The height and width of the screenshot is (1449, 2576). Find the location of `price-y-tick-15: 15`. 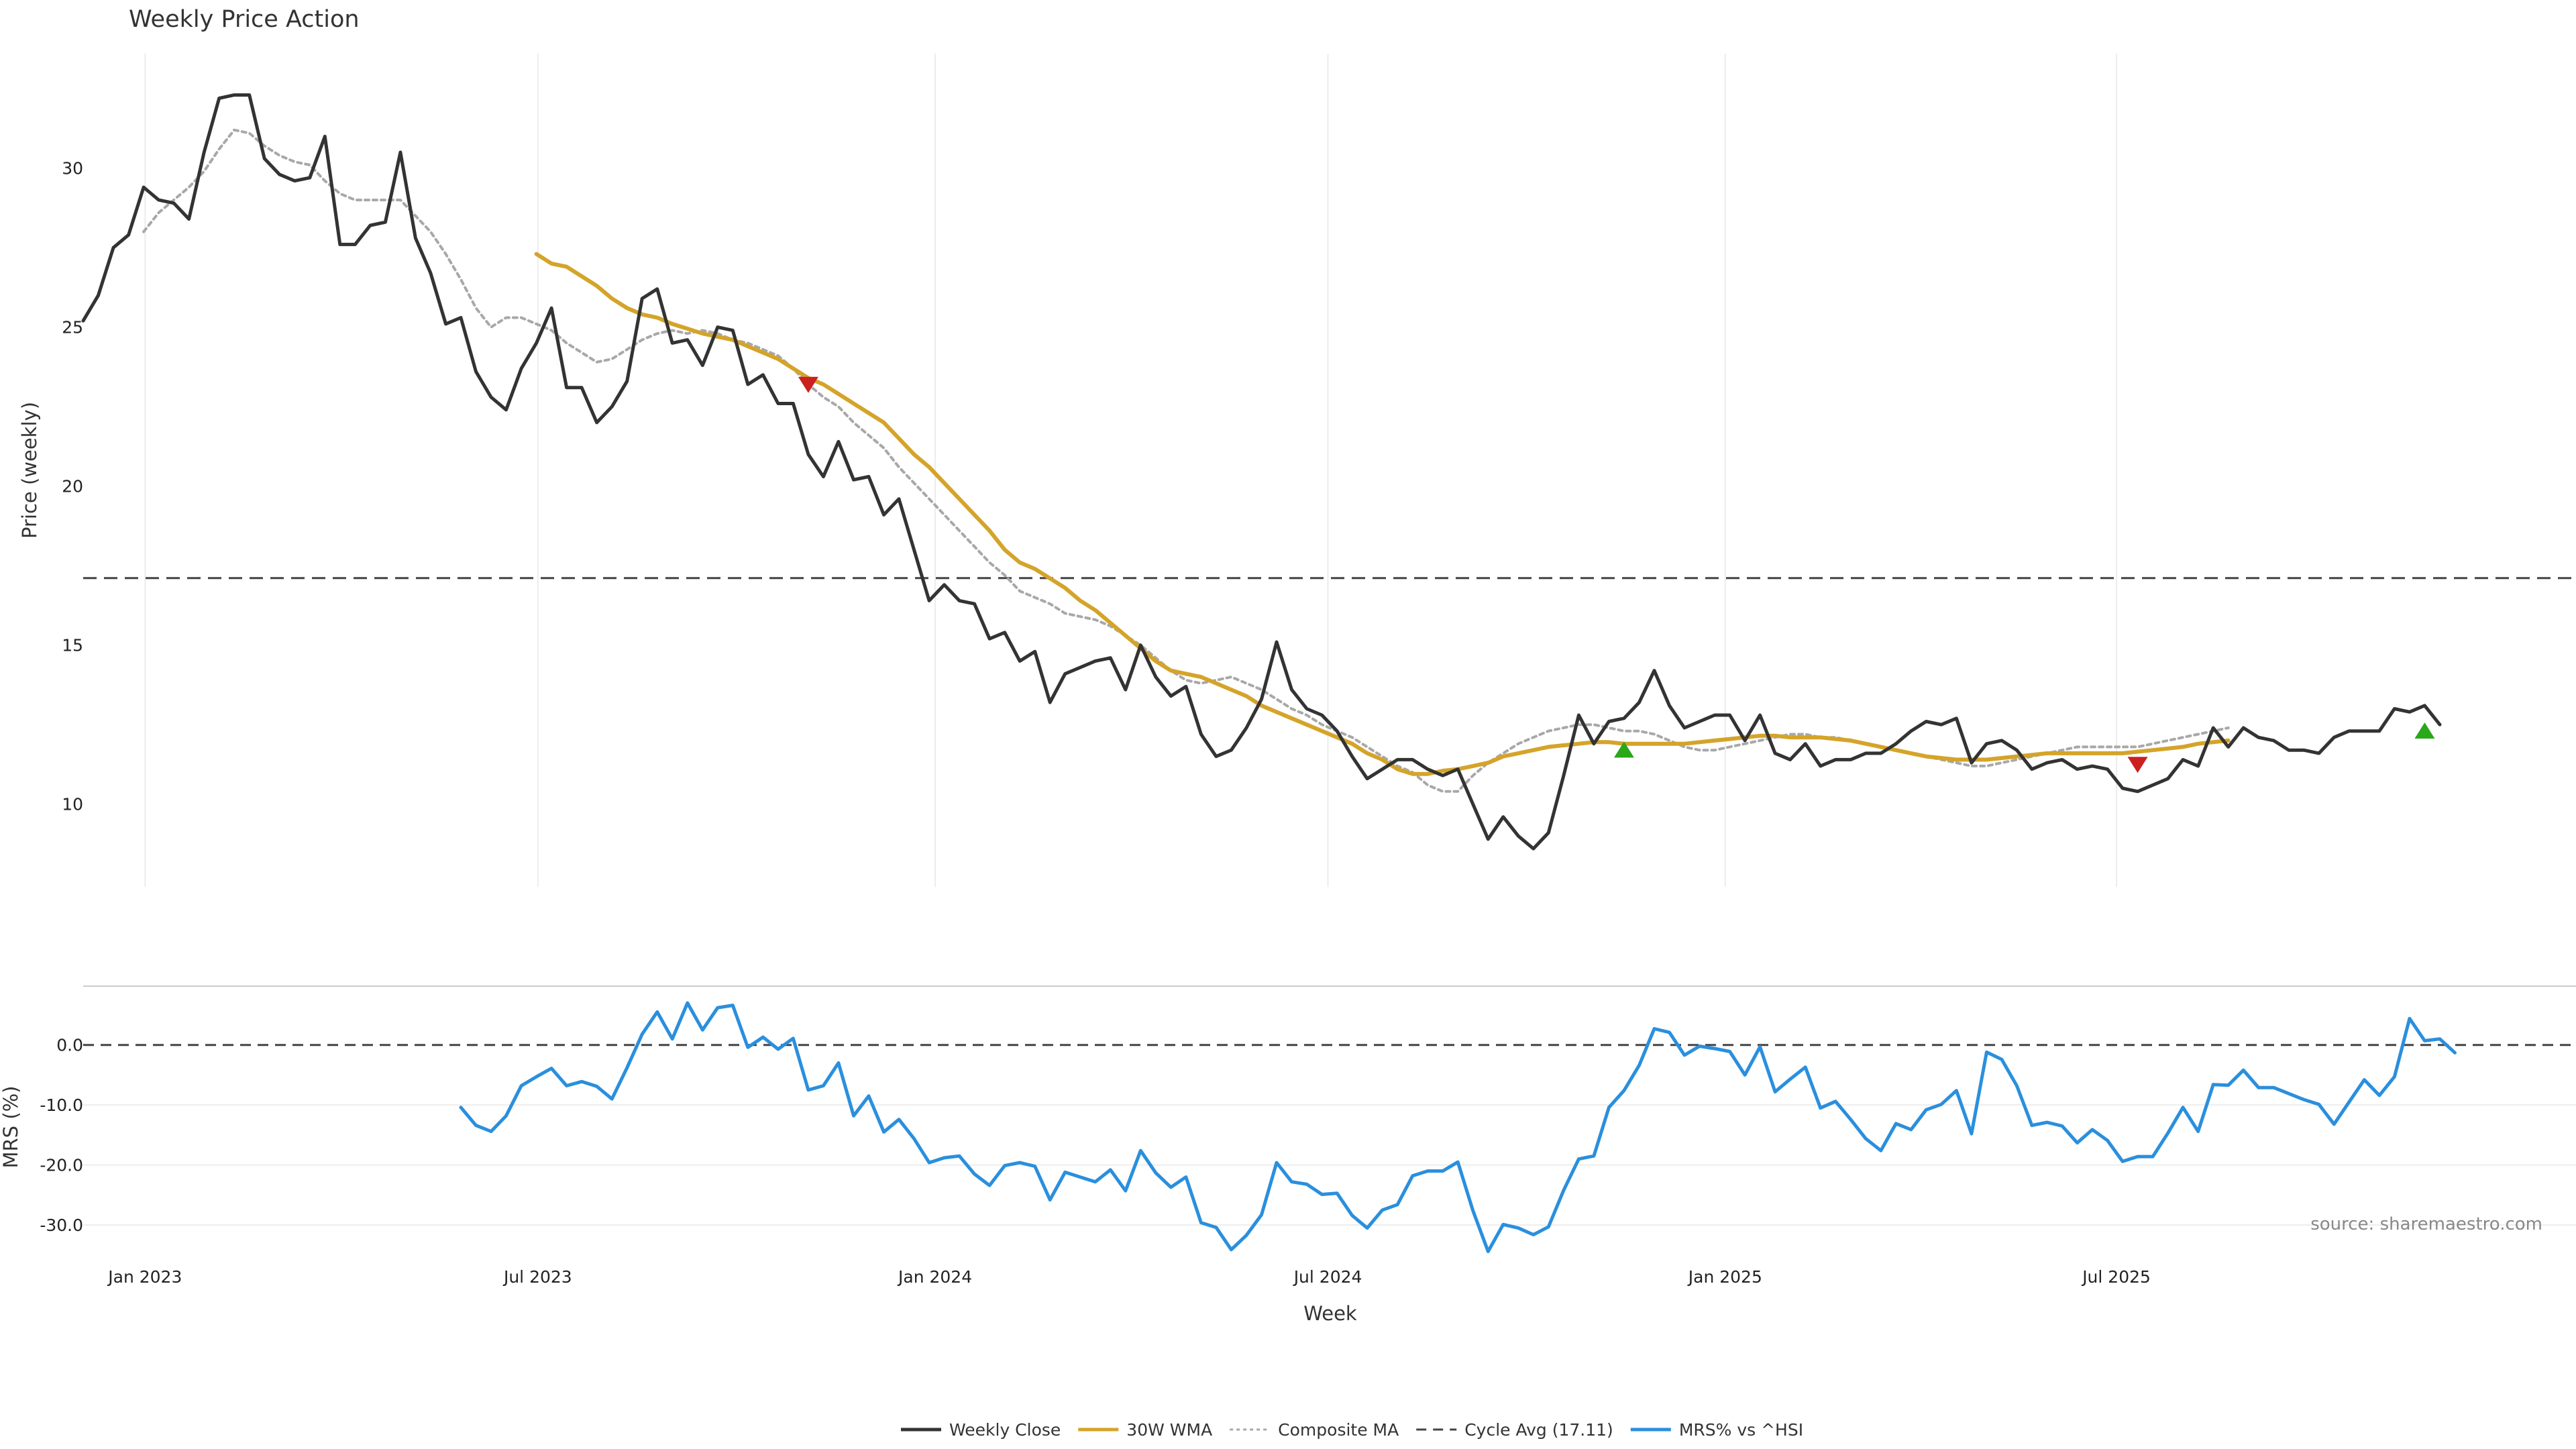

price-y-tick-15: 15 is located at coordinates (72, 645).